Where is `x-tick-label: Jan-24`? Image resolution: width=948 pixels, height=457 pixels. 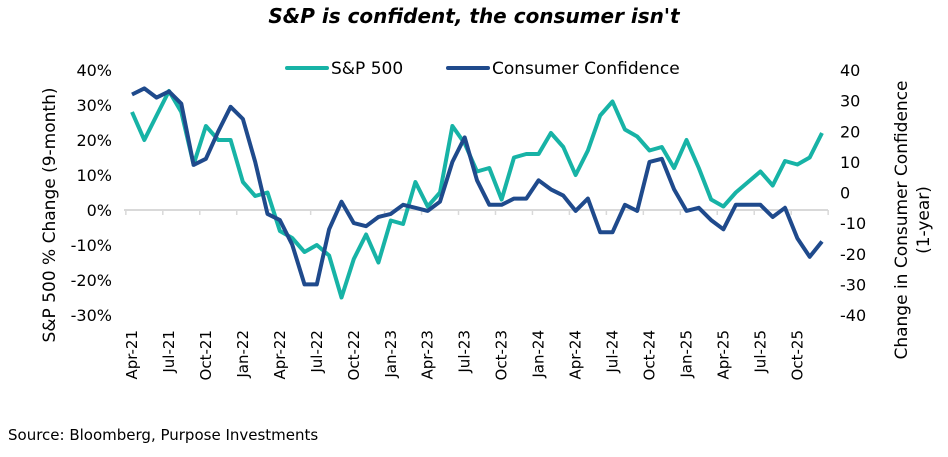
x-tick-label: Jan-24 is located at coordinates (539, 354).